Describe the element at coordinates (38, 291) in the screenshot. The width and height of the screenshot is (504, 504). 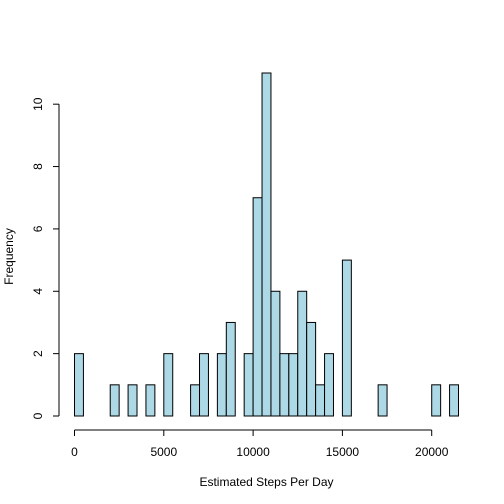
I see `y-tick-label: 4` at that location.